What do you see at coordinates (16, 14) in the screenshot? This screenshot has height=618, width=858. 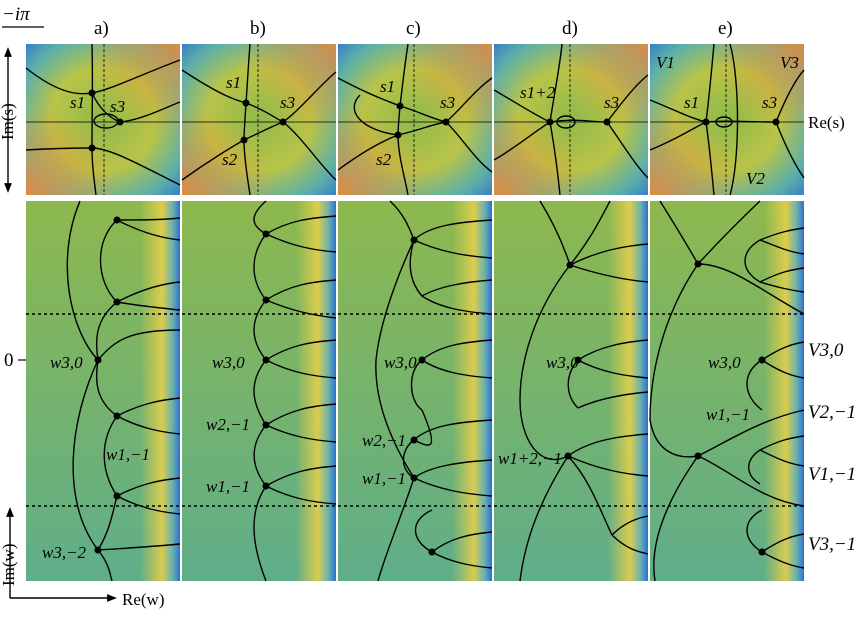 I see `corner-label: −iπ` at bounding box center [16, 14].